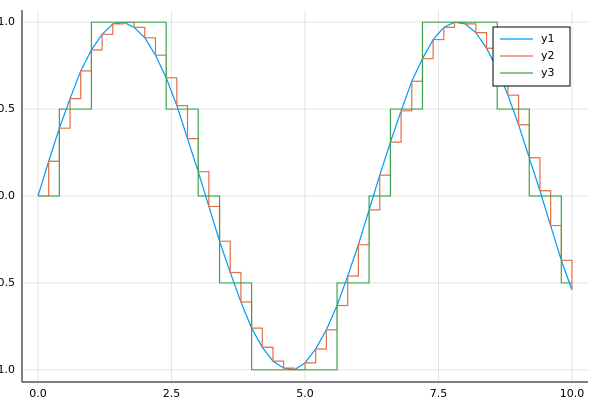  What do you see at coordinates (548, 55) in the screenshot?
I see `legend-label: y2` at bounding box center [548, 55].